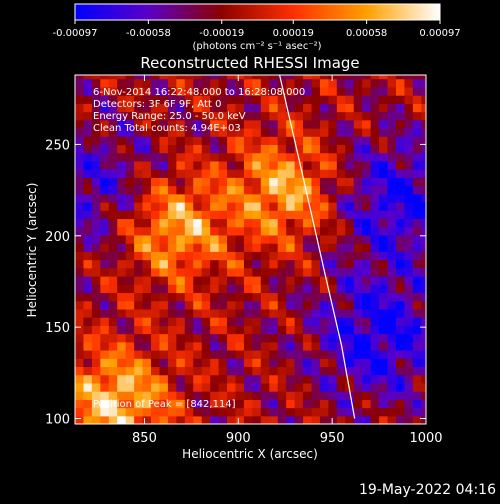  I want to click on y-tick-label: 250, so click(57, 145).